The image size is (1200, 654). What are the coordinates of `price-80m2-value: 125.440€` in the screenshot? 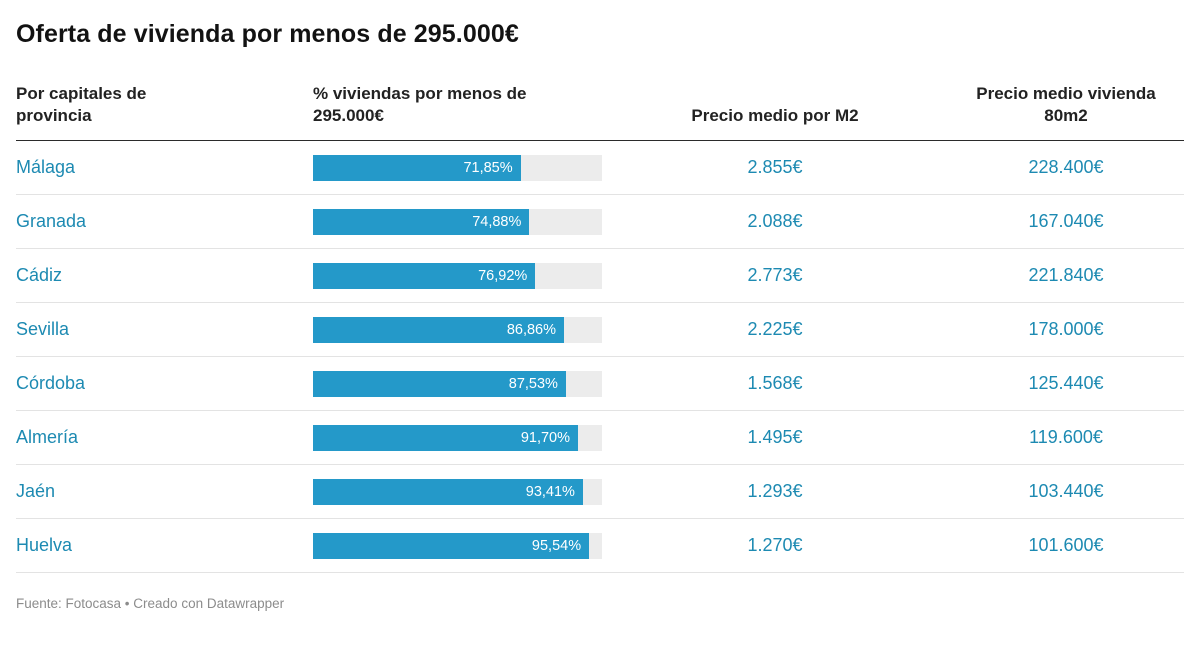 It's located at (1066, 383).